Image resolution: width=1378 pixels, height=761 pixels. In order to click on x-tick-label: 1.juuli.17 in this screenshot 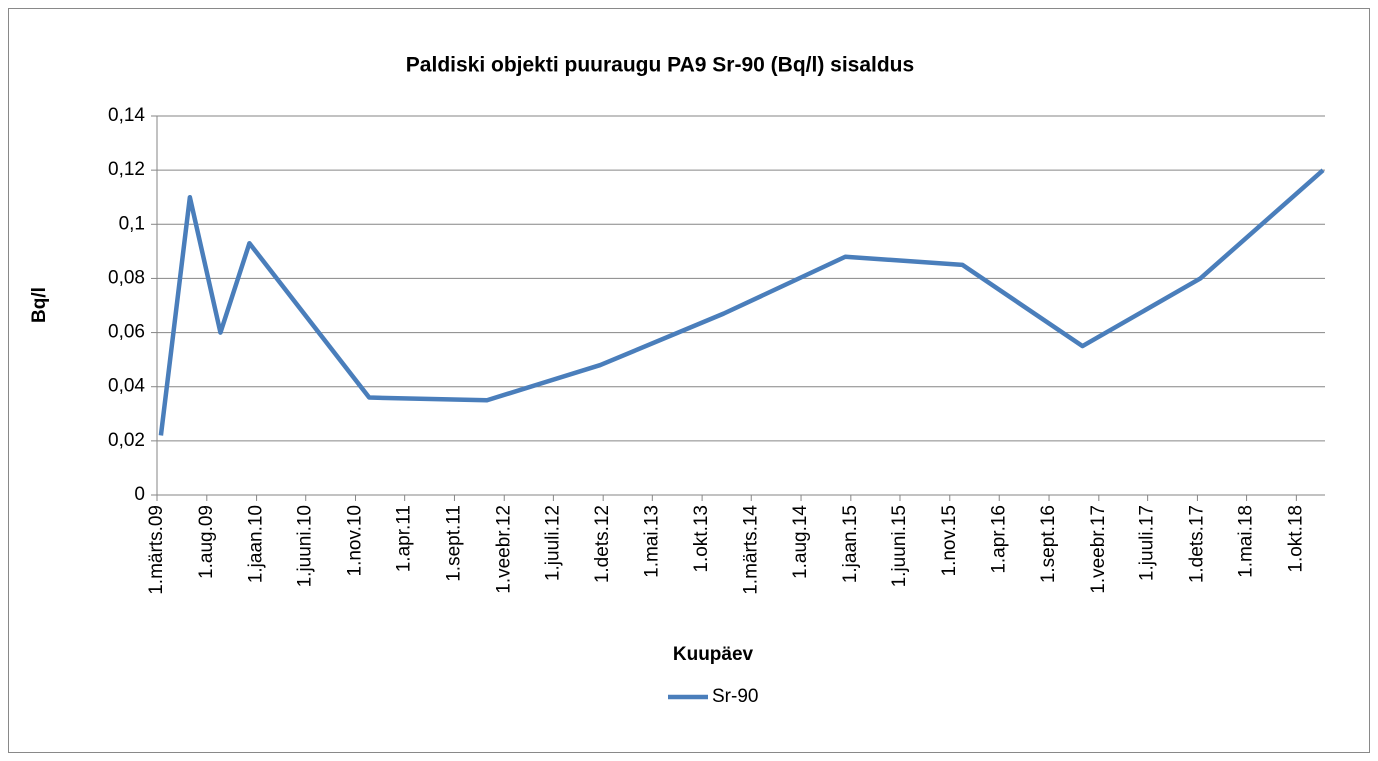, I will do `click(1147, 543)`.